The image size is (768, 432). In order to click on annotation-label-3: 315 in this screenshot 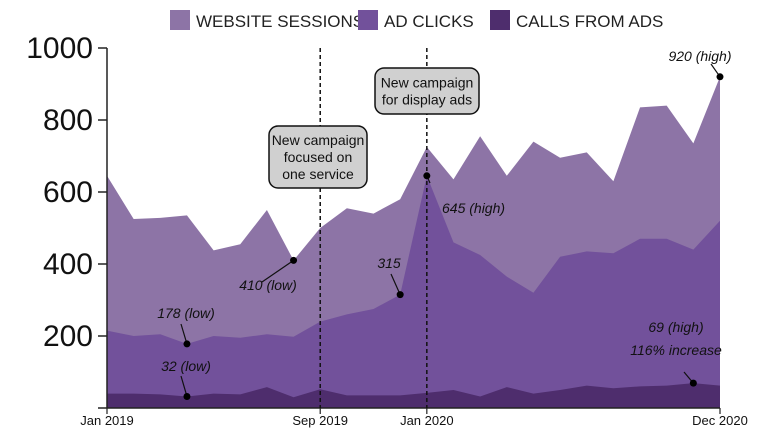, I will do `click(389, 263)`.